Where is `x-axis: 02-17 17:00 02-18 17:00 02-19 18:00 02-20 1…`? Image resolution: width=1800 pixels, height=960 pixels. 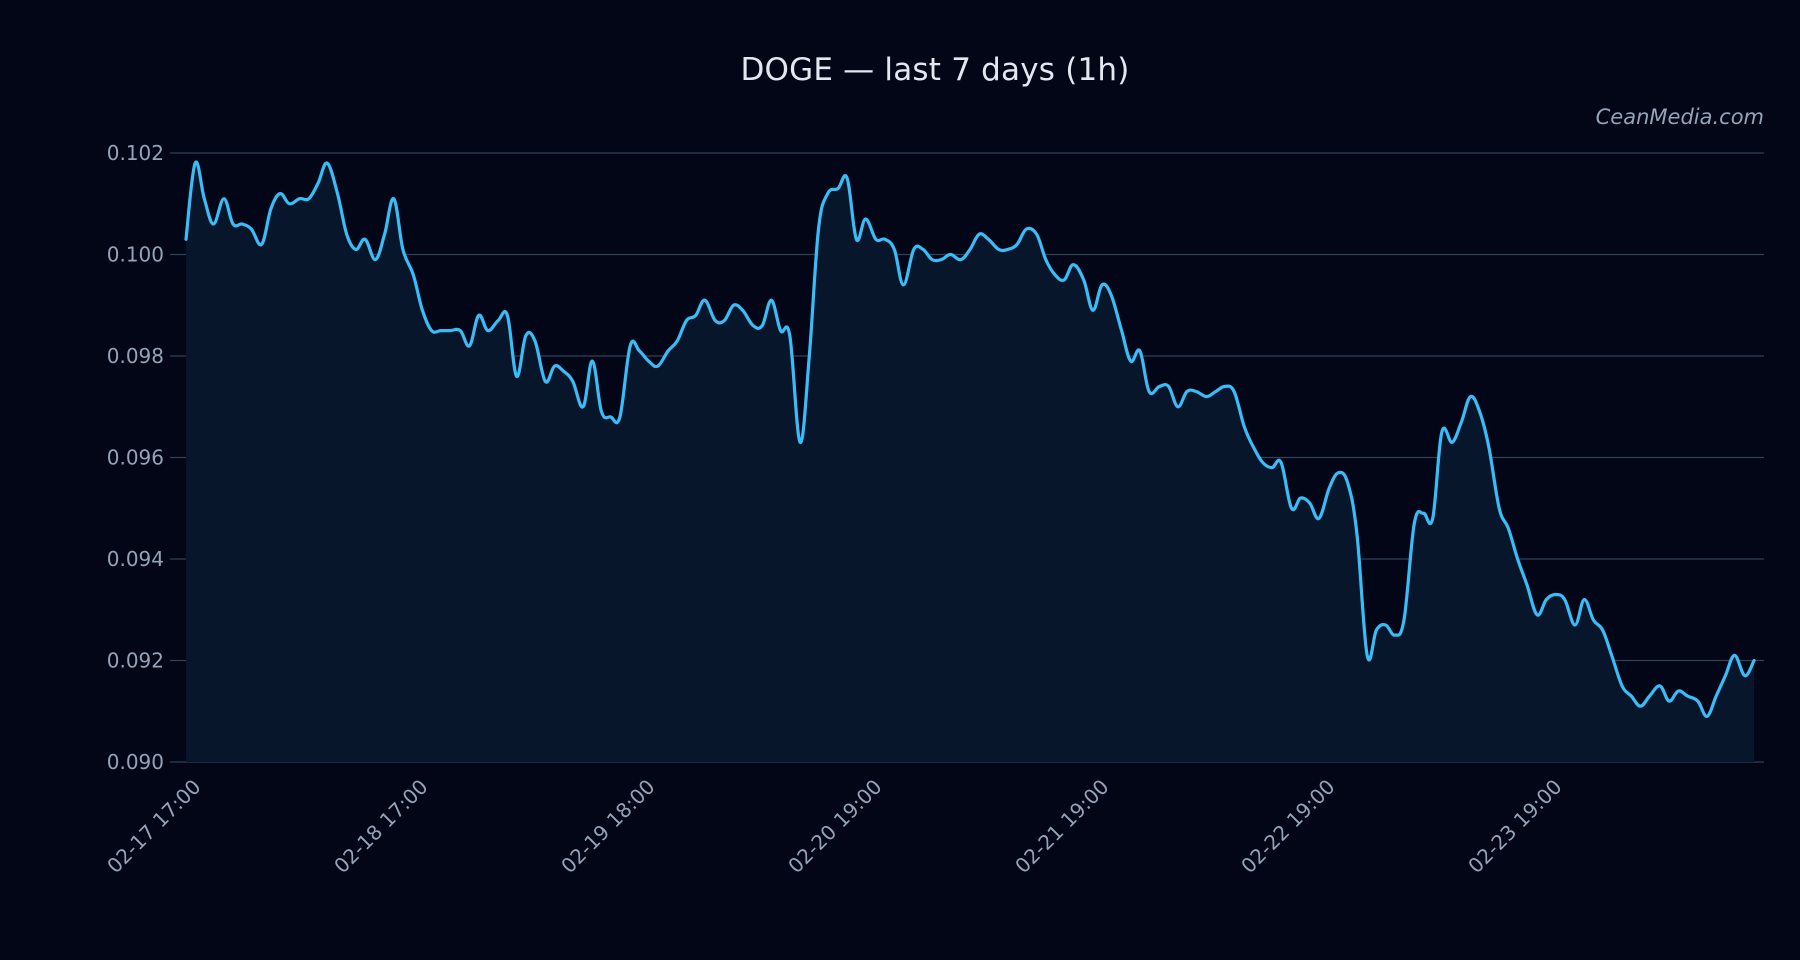 x-axis: 02-17 17:00 02-18 17:00 02-19 18:00 02-20 1… is located at coordinates (834, 826).